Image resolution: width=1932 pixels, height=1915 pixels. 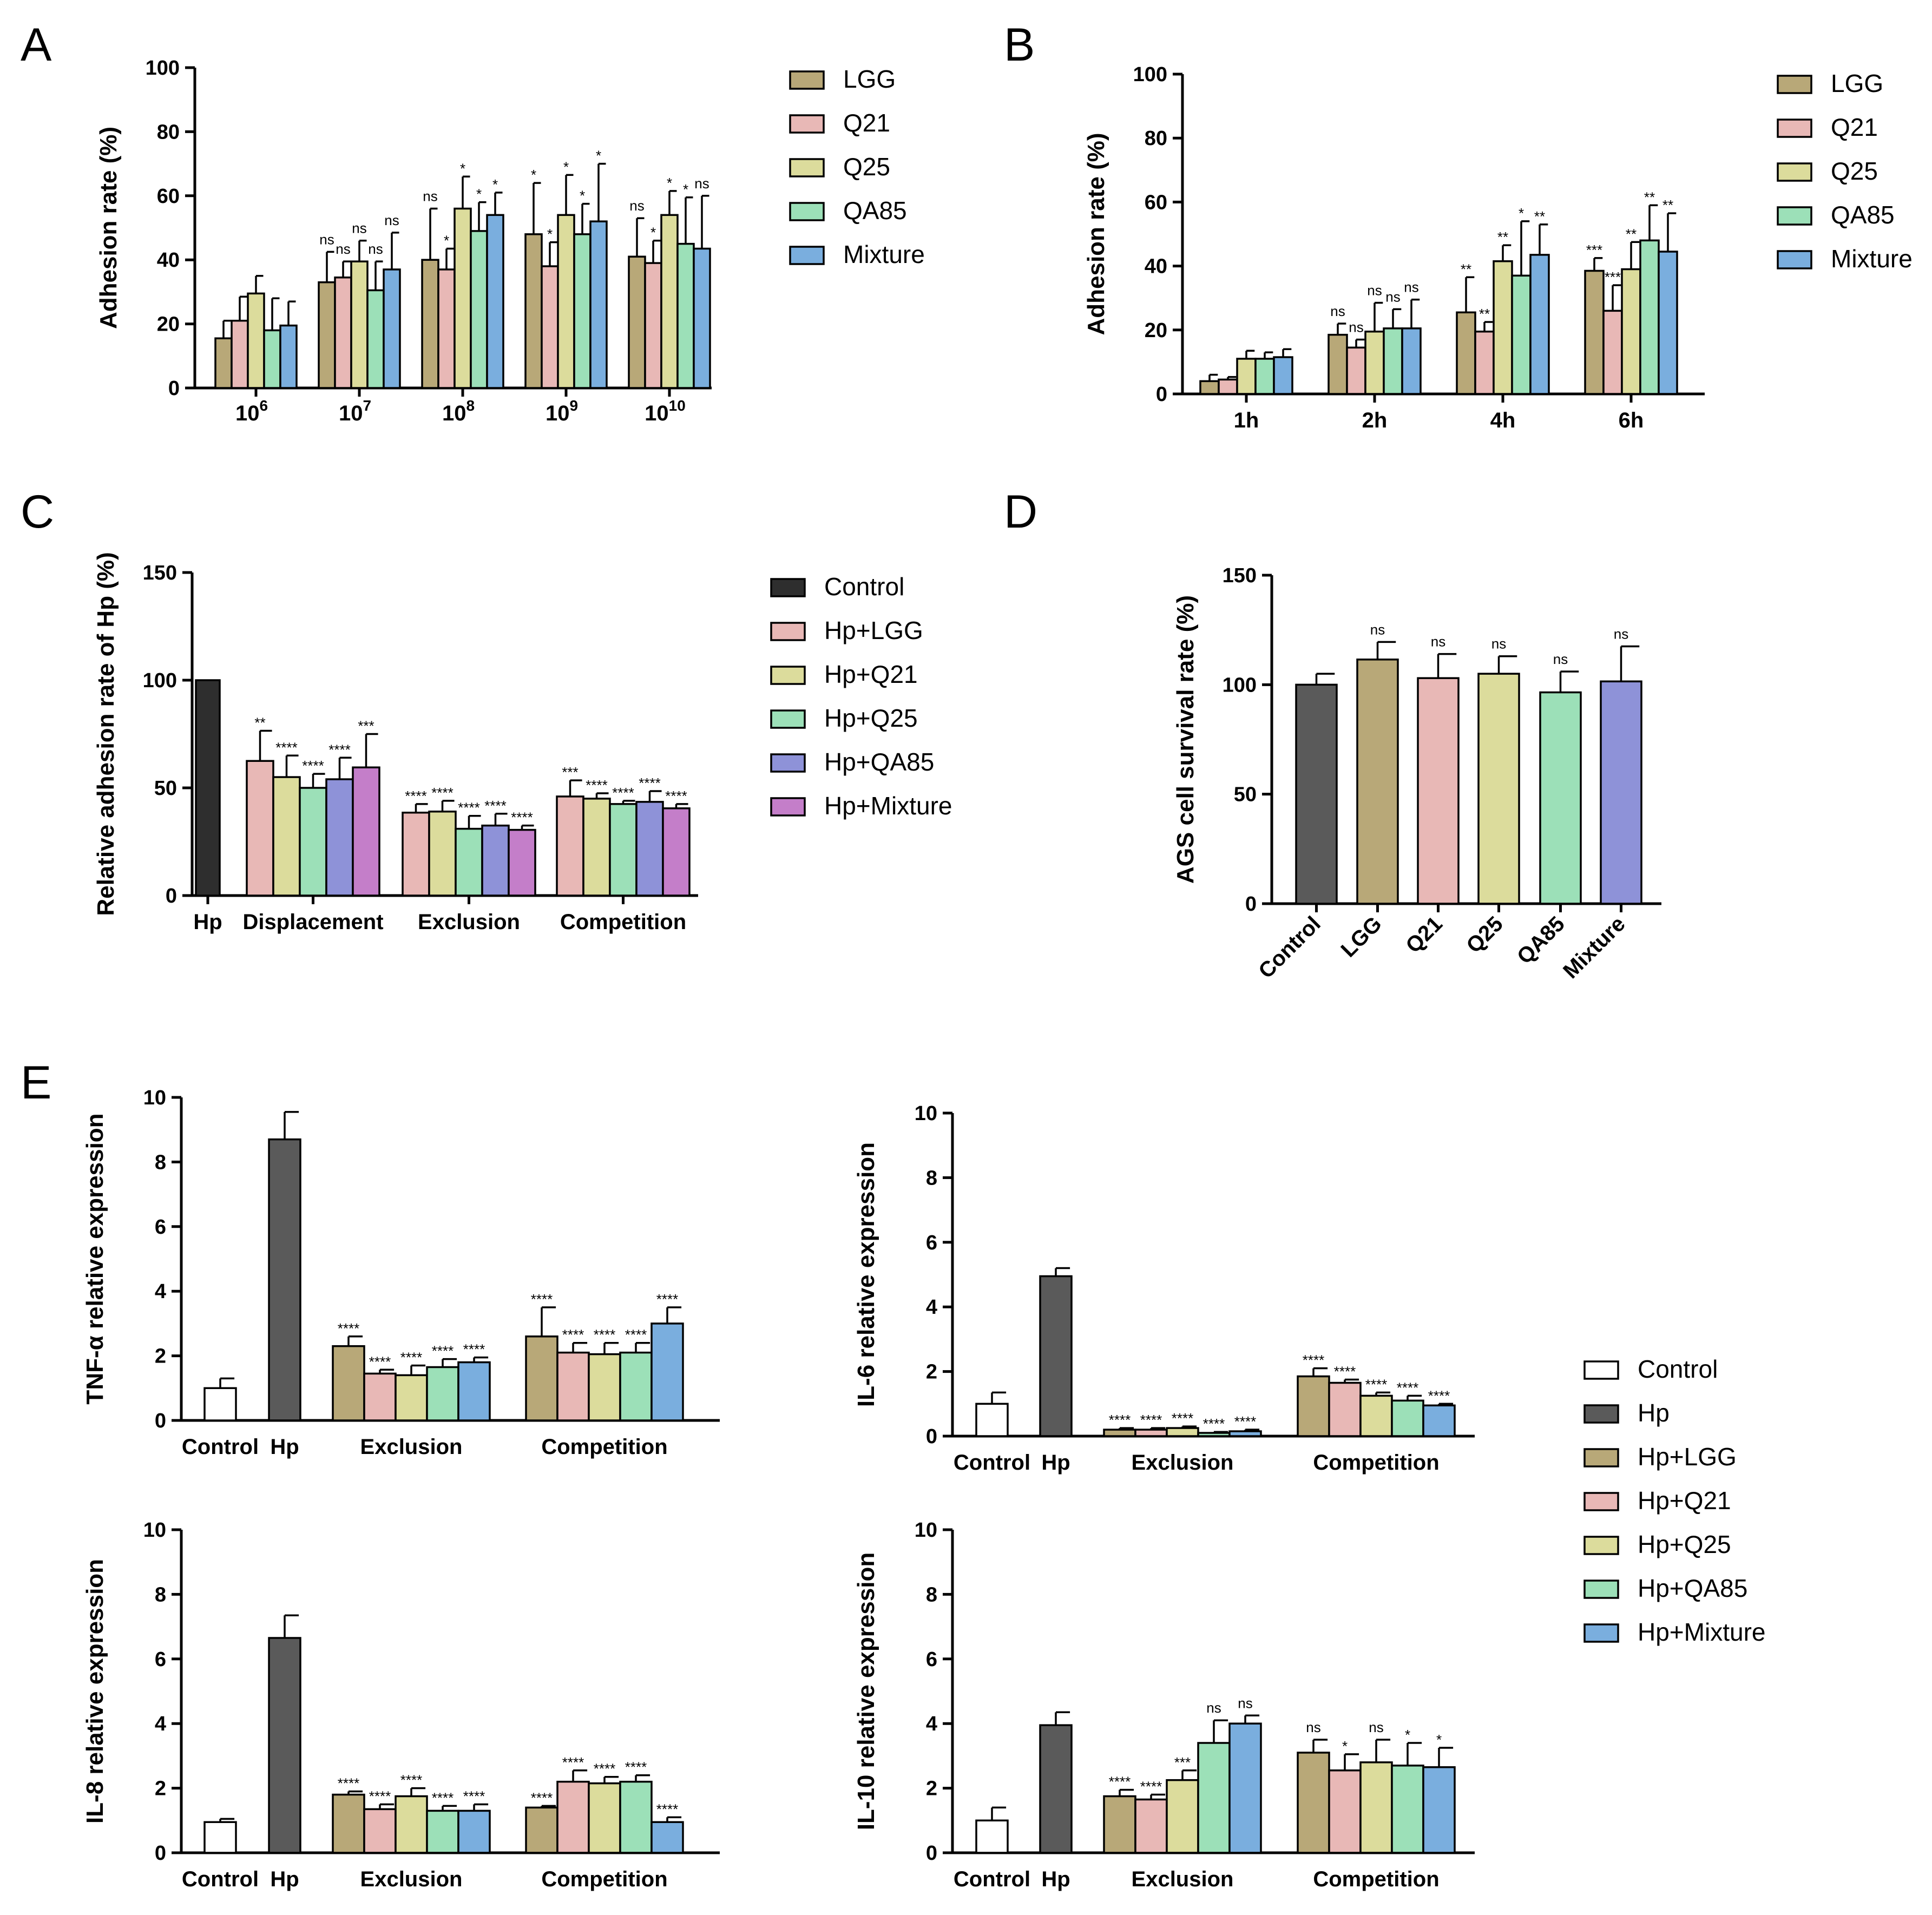 I want to click on panel-letter: B, so click(x=1019, y=45).